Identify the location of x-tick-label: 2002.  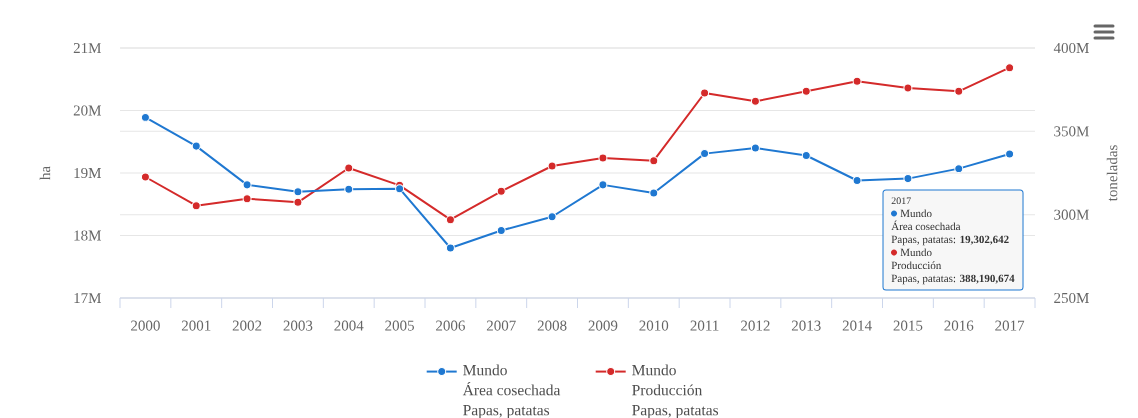
(247, 325).